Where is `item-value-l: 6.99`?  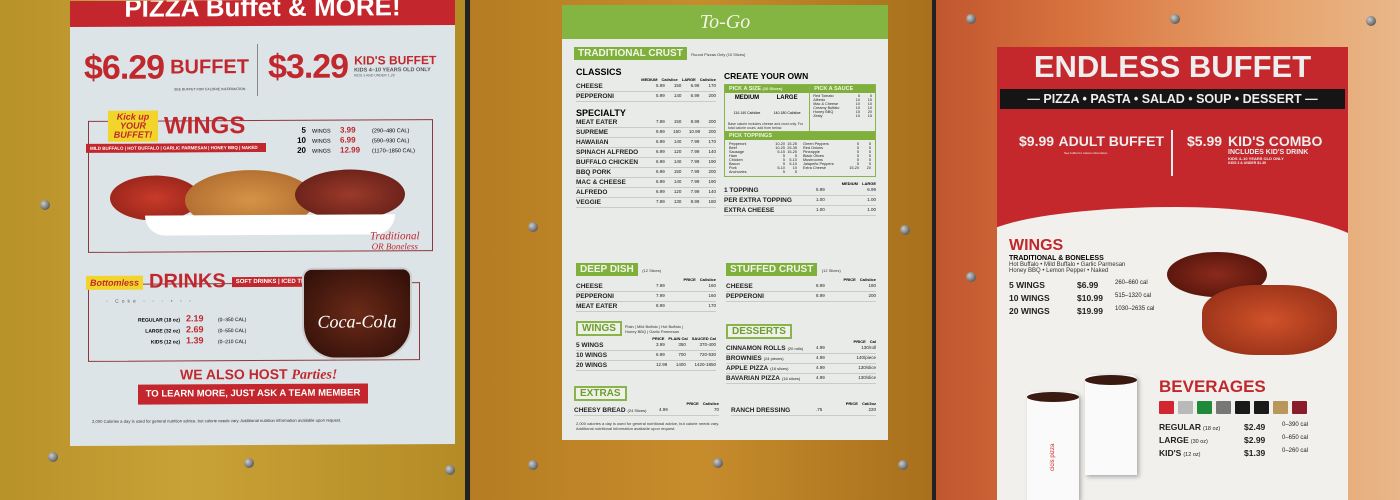
item-value-l: 6.99 is located at coordinates (695, 85).